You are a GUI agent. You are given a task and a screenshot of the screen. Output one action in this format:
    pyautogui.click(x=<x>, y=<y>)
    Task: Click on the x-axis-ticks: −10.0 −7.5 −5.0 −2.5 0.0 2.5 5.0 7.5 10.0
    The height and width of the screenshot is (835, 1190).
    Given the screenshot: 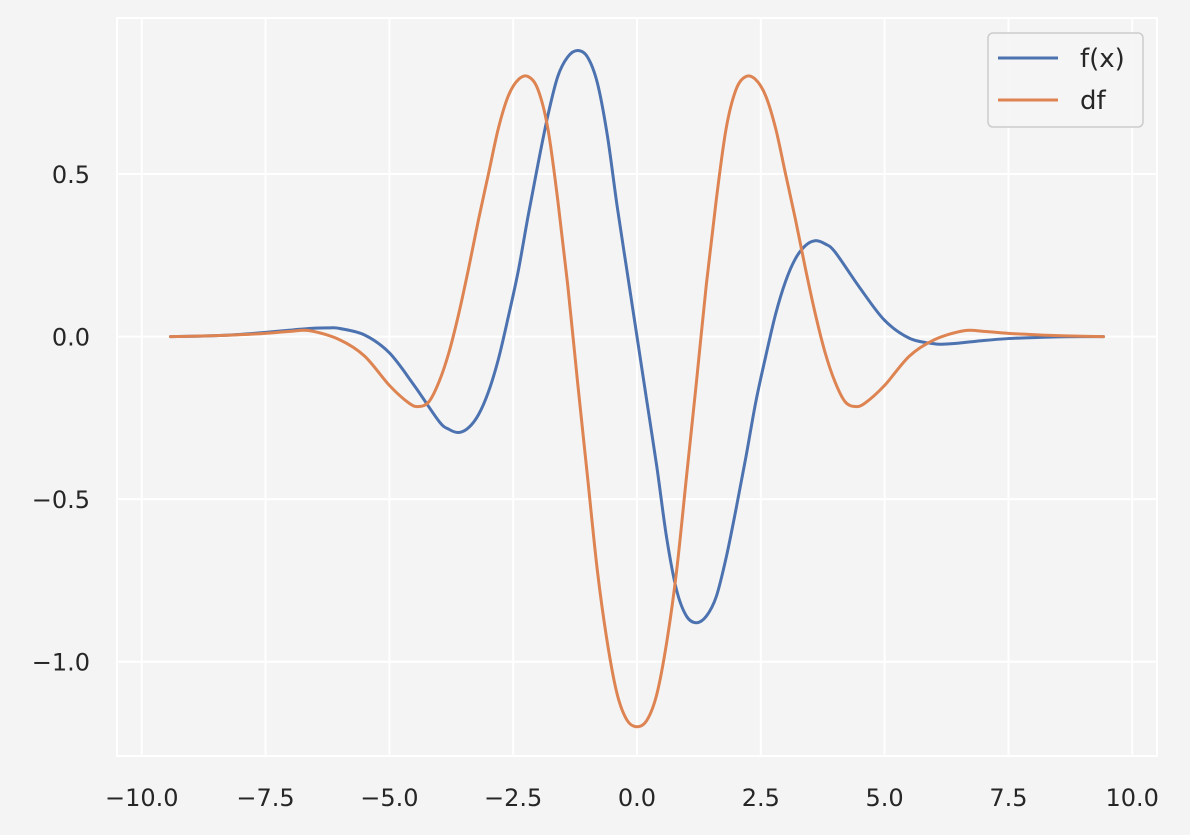 What is the action you would take?
    pyautogui.click(x=632, y=798)
    